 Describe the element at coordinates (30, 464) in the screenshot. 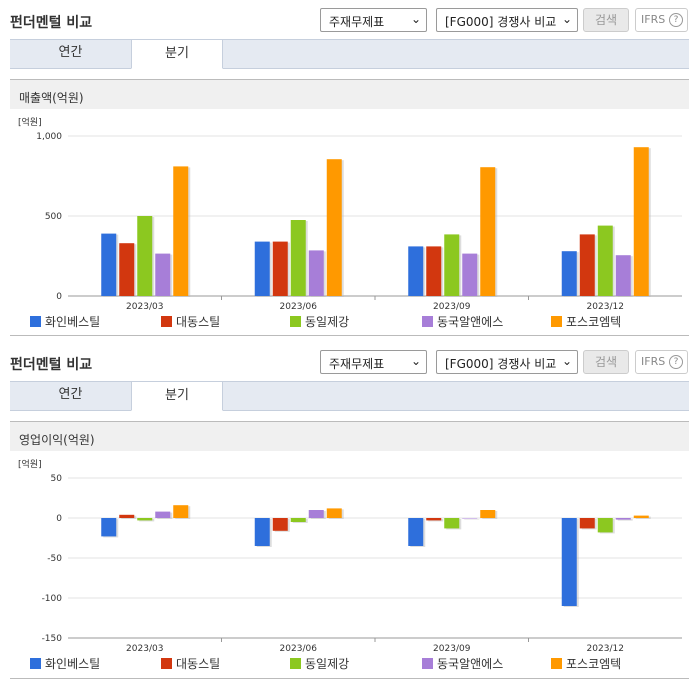

I see `unit-label: [억원]` at that location.